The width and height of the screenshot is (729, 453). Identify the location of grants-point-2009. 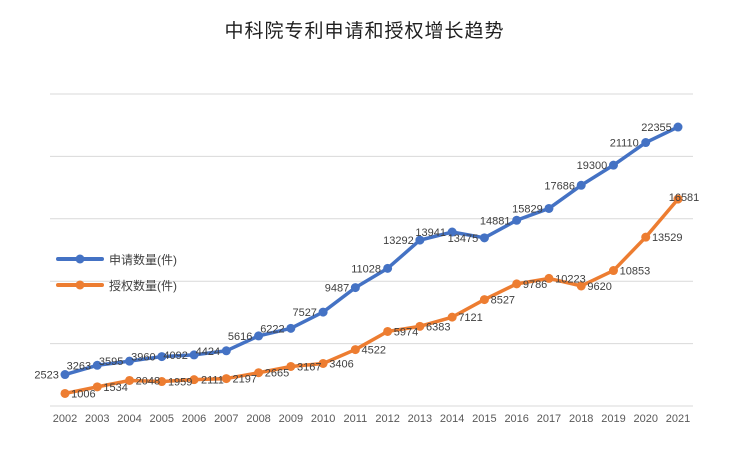
(291, 366).